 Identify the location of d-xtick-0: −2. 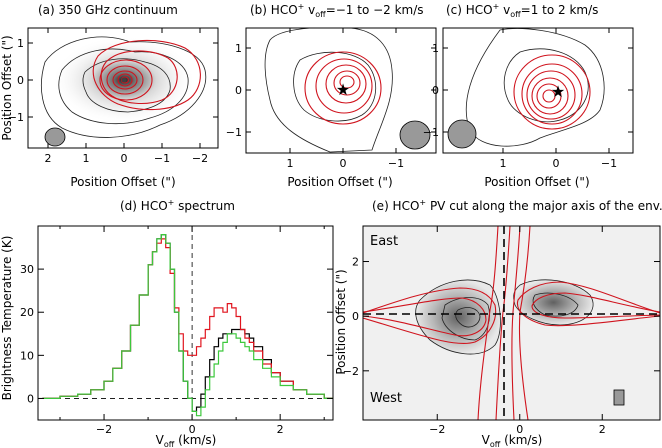
(104, 429).